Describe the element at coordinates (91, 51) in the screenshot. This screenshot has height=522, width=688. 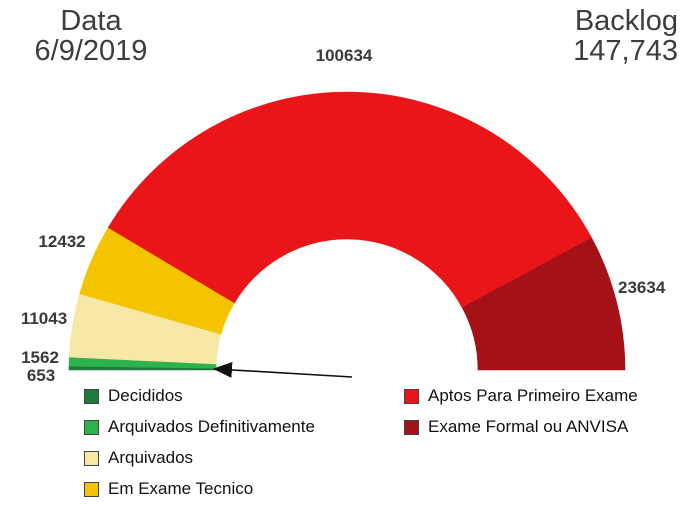
I see `date-value: 6/9/2019` at that location.